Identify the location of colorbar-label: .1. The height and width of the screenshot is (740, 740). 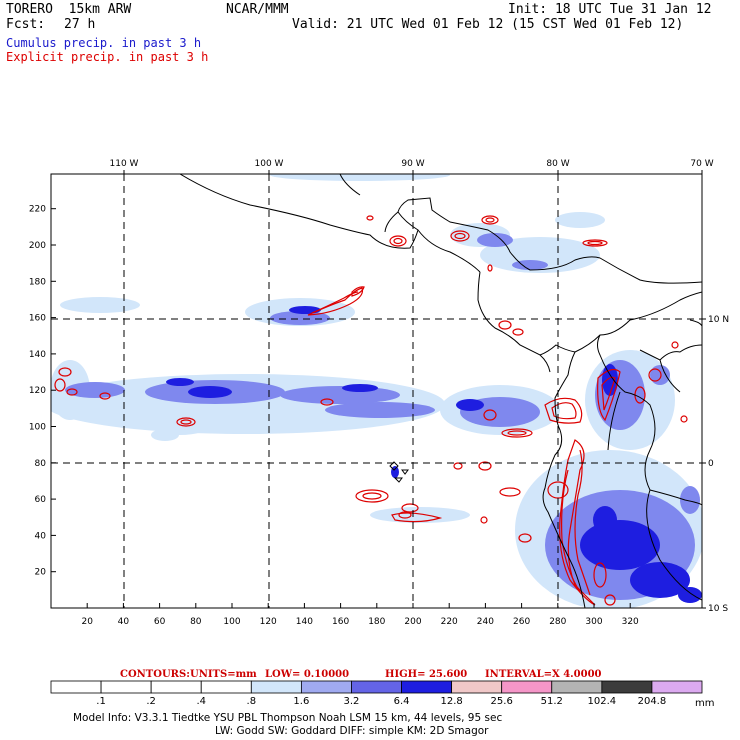
(101, 701).